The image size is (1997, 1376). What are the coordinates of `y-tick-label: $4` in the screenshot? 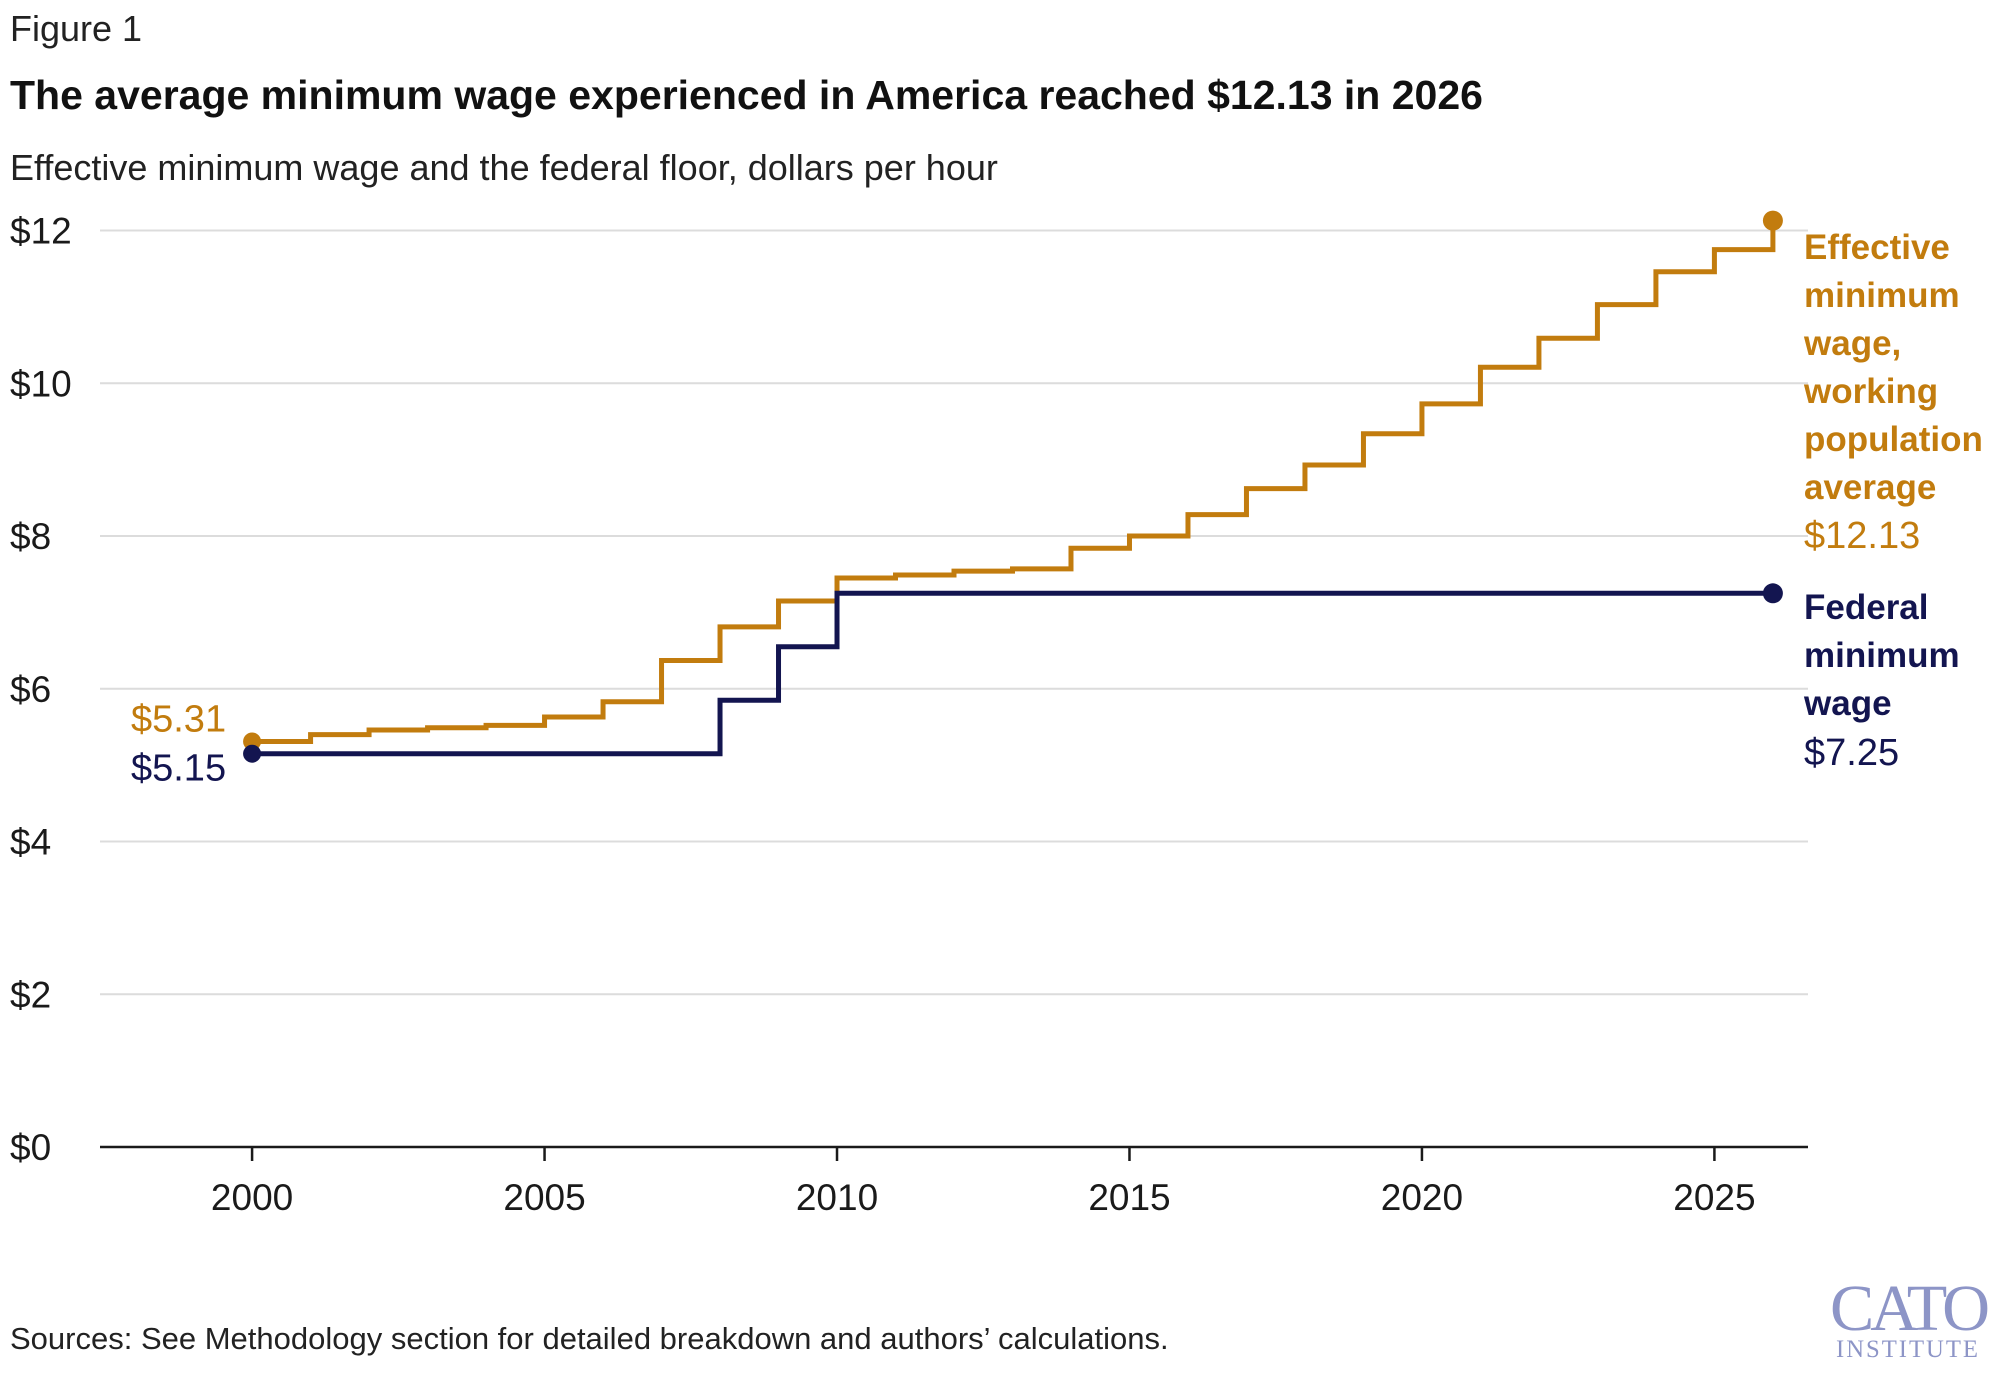 It's located at (30, 842).